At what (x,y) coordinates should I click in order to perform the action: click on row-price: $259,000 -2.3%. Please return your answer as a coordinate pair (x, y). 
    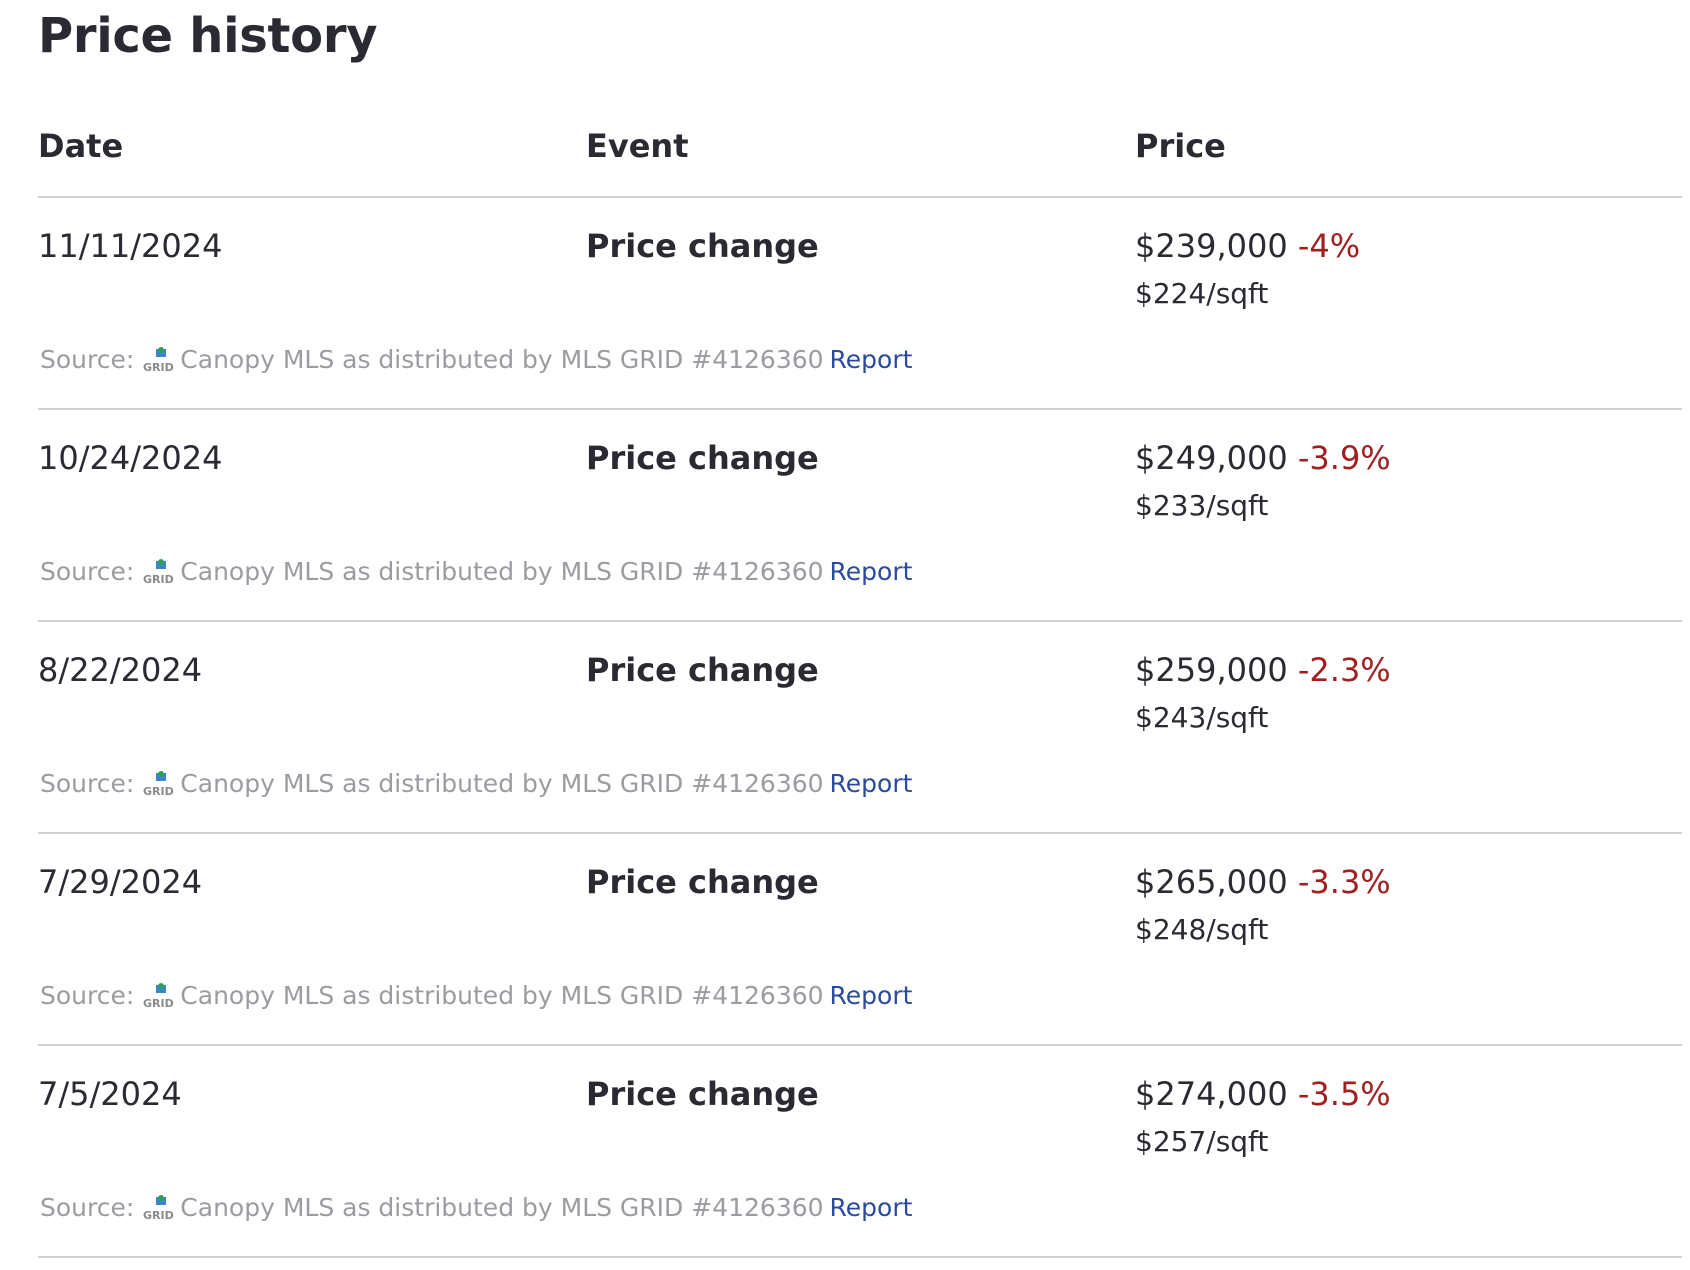
    Looking at the image, I should click on (1263, 670).